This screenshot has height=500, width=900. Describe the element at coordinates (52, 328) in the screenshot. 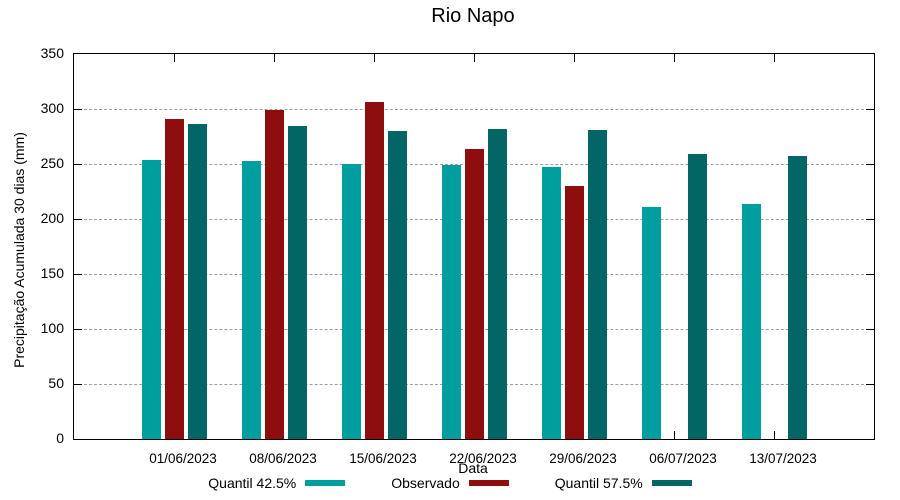

I see `y-tick-label: 100` at that location.